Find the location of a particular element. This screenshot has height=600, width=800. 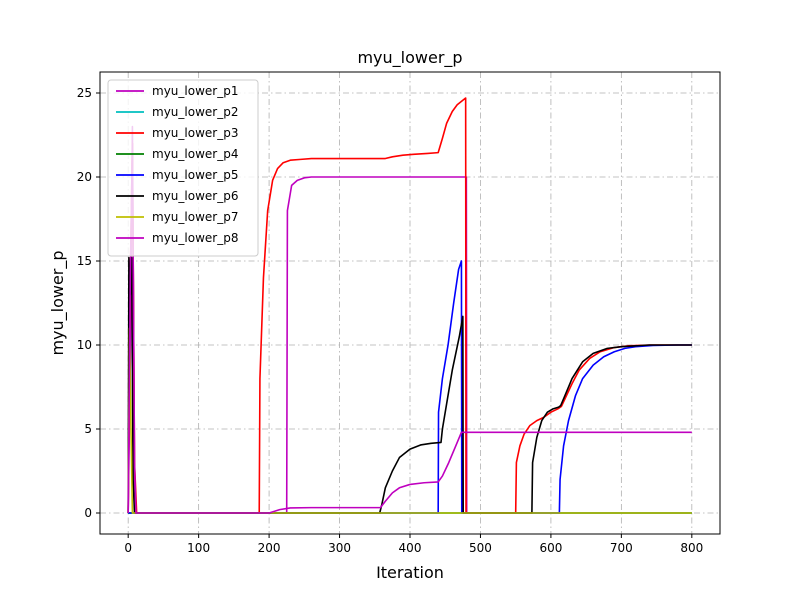

x-tick-label: 800 is located at coordinates (691, 548).